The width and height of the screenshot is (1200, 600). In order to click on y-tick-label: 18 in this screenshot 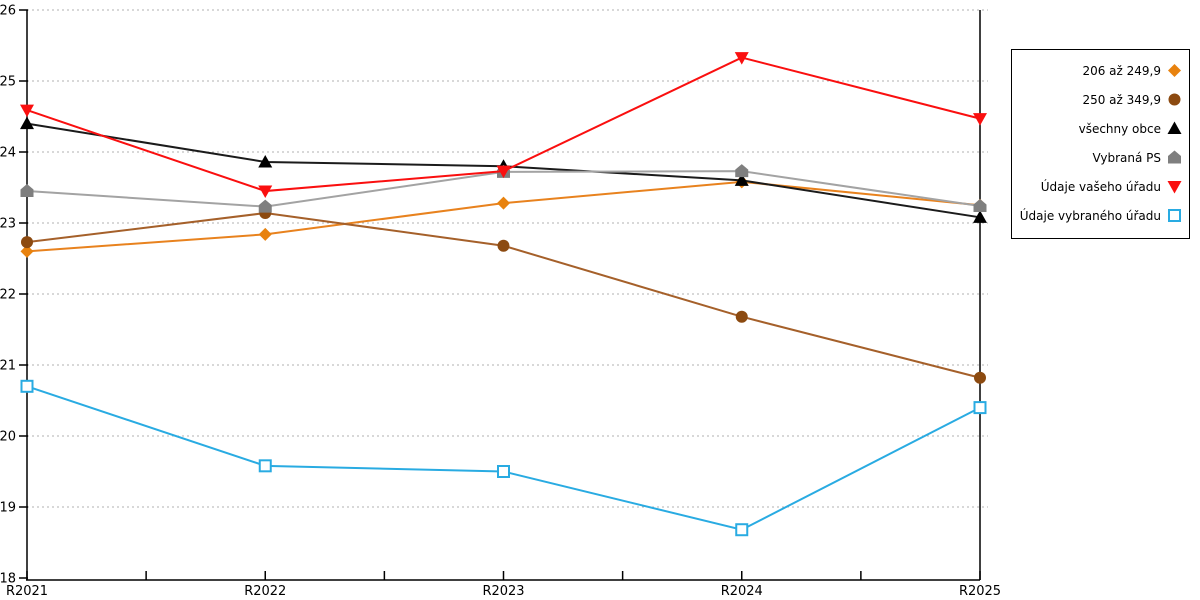, I will do `click(8, 579)`.